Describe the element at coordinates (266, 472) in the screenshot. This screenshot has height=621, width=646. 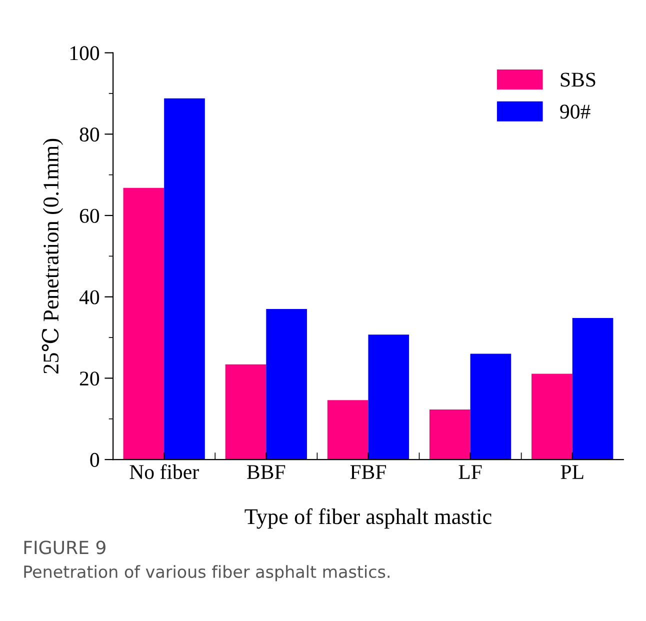
I see `x-tick-label: BBF` at that location.